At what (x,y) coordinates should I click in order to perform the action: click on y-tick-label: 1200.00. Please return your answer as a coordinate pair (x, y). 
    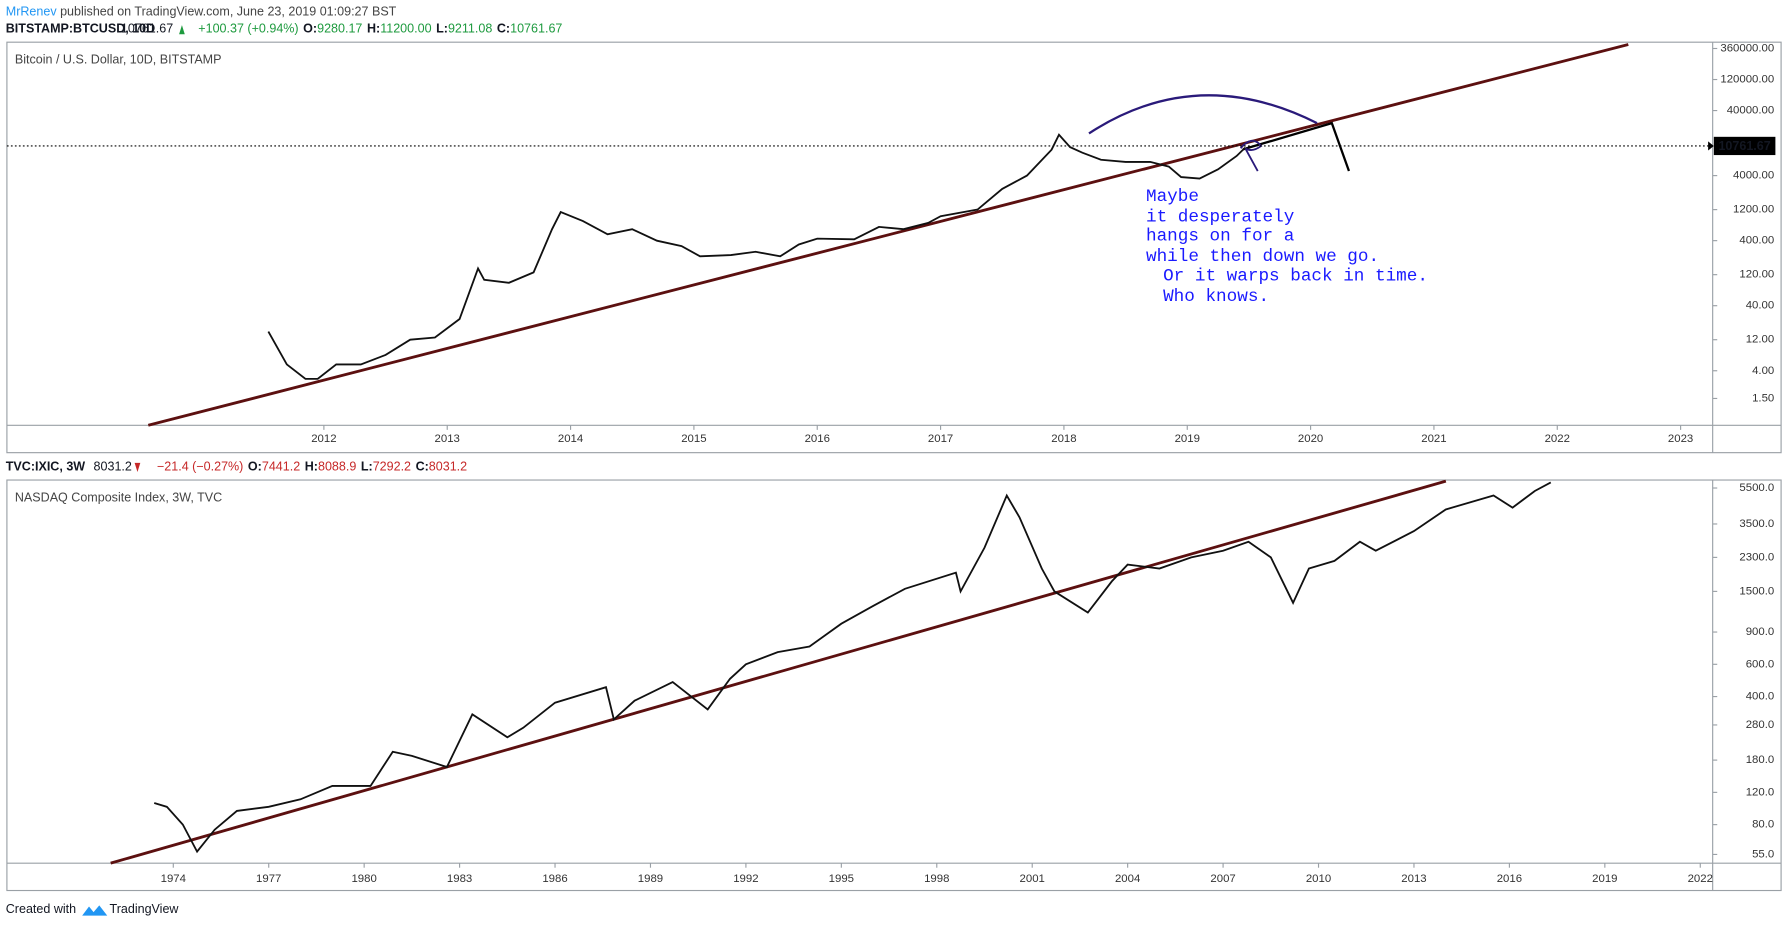
    Looking at the image, I should click on (1753, 210).